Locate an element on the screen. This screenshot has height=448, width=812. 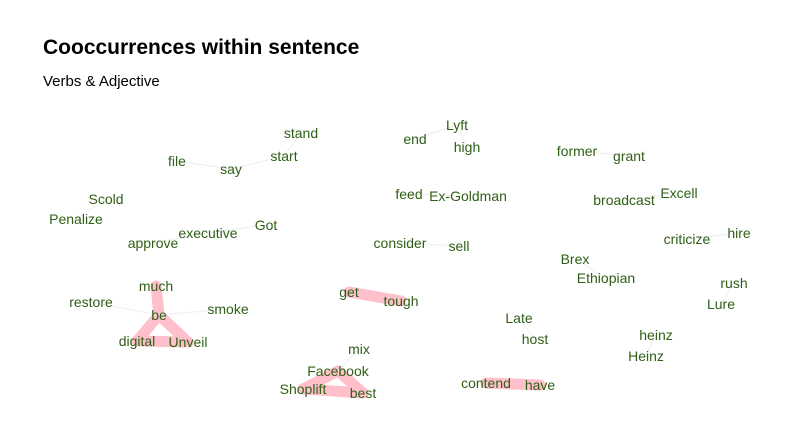
word-node-contend: contend is located at coordinates (486, 383).